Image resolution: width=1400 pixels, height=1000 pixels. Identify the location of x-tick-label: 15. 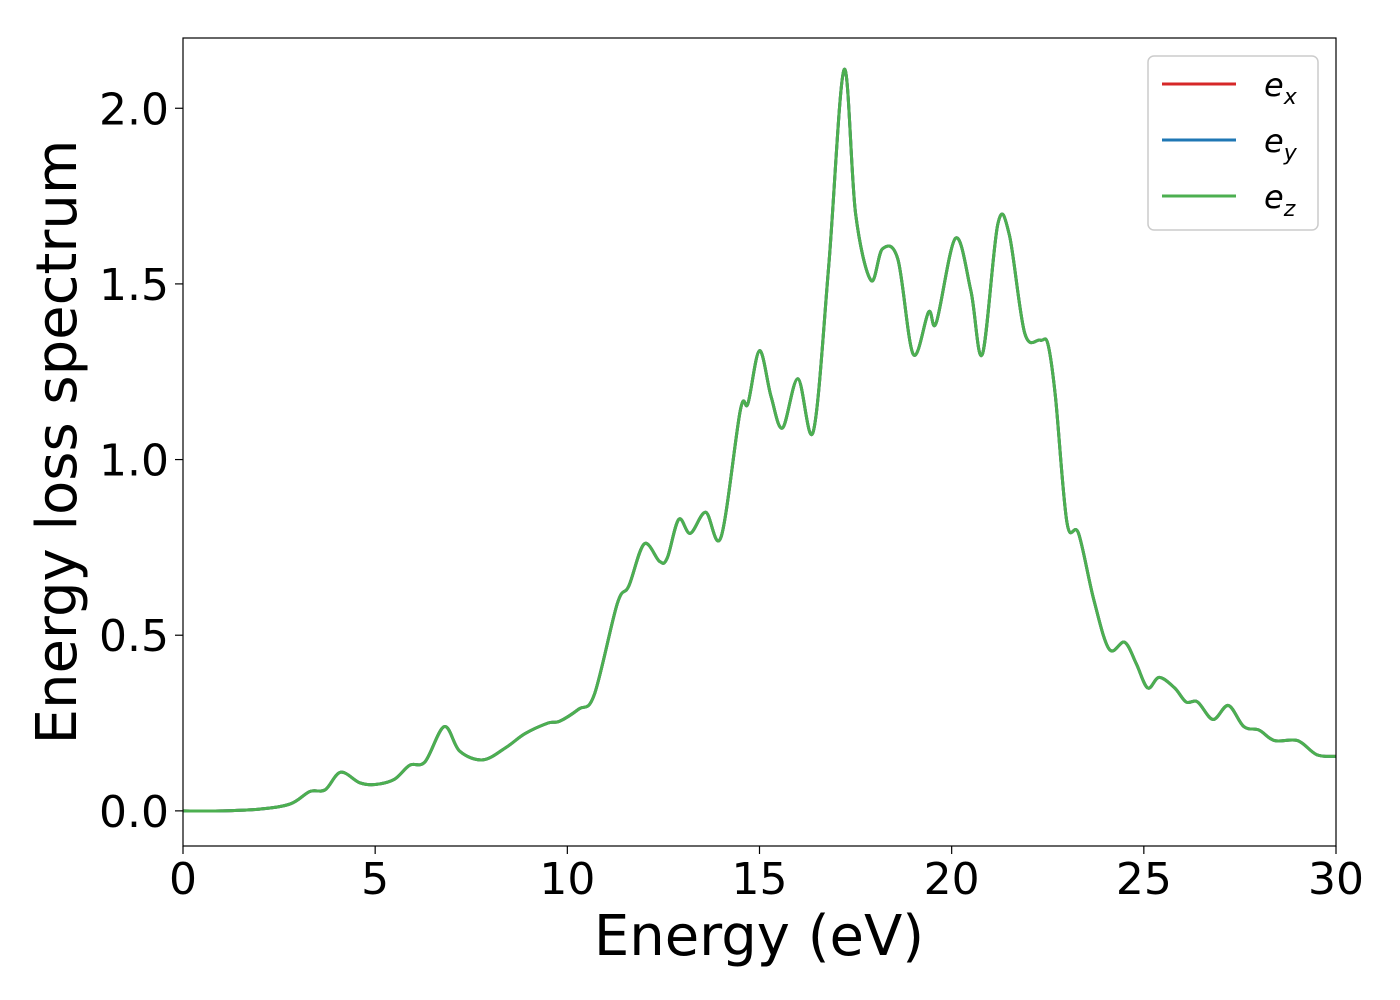
(760, 879).